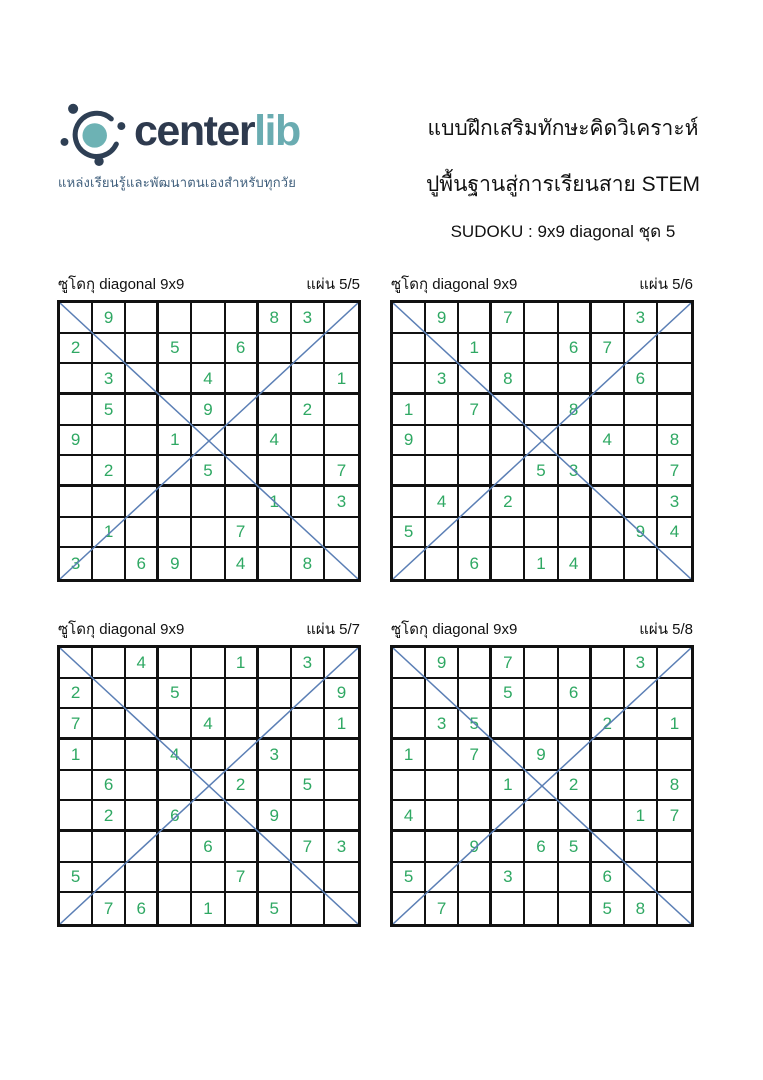 This screenshot has height=1080, width=763. What do you see at coordinates (542, 629) in the screenshot?
I see `puzzle-header: ซูโดกุ diagonal 9x9 แผ่น 5/8` at bounding box center [542, 629].